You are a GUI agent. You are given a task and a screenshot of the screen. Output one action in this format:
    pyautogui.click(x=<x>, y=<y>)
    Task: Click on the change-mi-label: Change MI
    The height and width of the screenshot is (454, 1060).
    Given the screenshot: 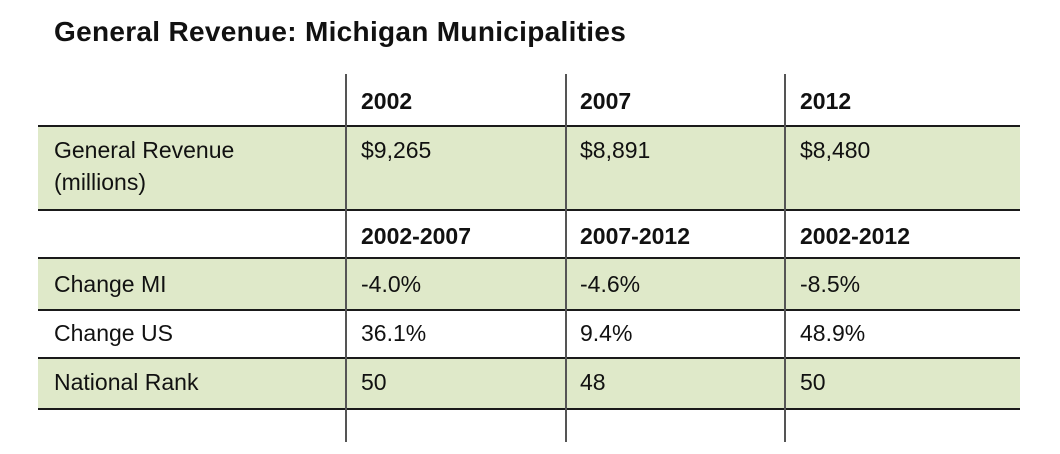 What is the action you would take?
    pyautogui.click(x=110, y=284)
    